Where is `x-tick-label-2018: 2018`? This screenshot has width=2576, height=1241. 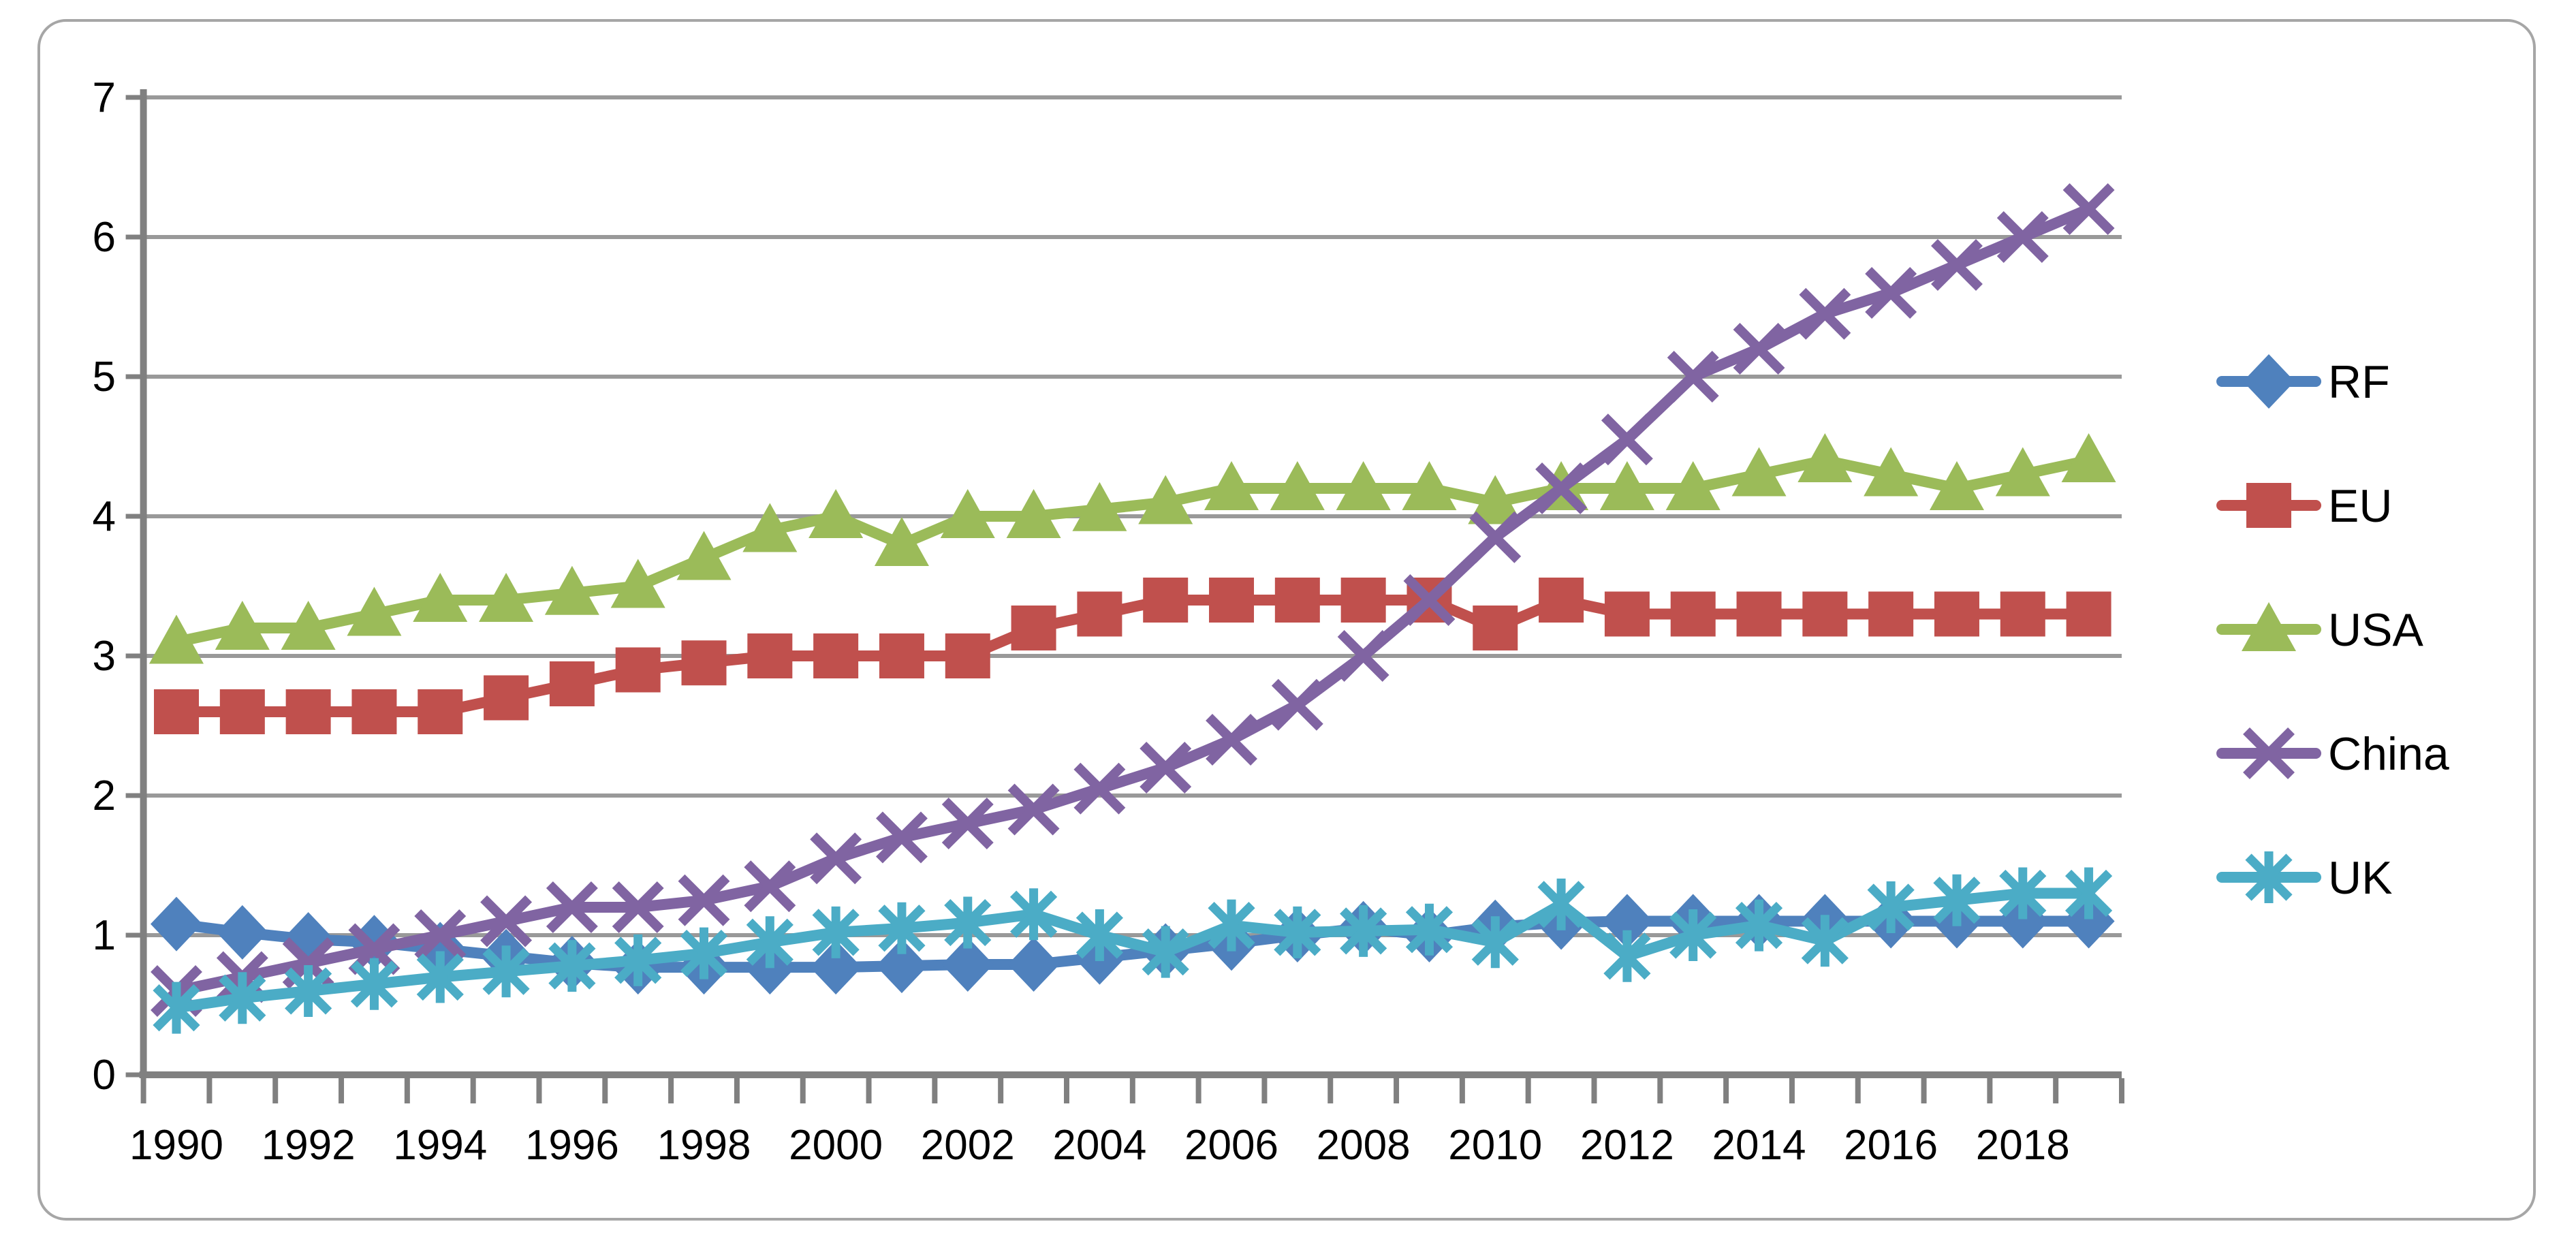
x-tick-label-2018: 2018 is located at coordinates (2023, 1145).